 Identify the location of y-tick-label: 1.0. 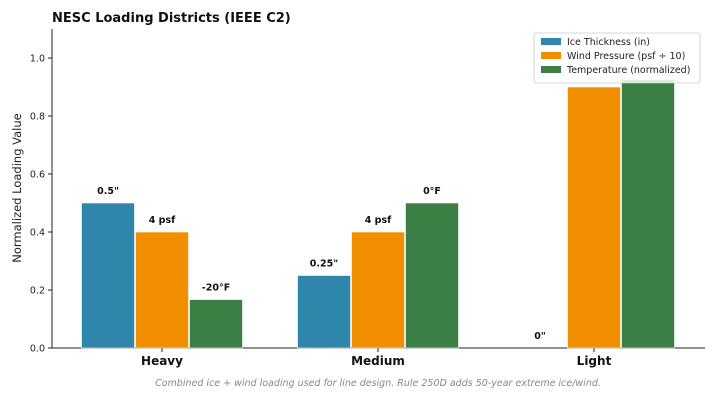
(37, 59).